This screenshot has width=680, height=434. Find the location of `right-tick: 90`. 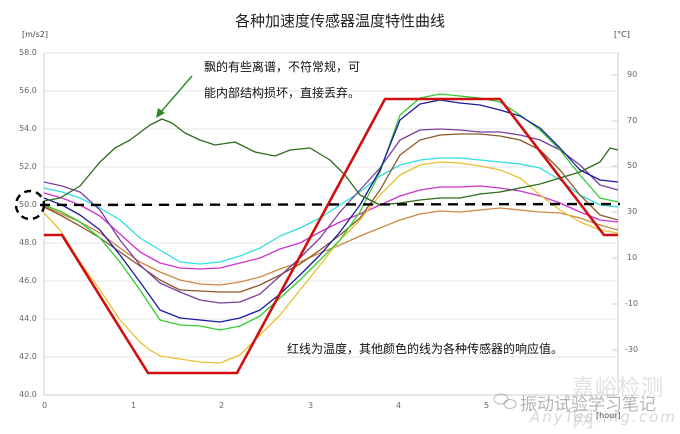

right-tick: 90 is located at coordinates (632, 74).